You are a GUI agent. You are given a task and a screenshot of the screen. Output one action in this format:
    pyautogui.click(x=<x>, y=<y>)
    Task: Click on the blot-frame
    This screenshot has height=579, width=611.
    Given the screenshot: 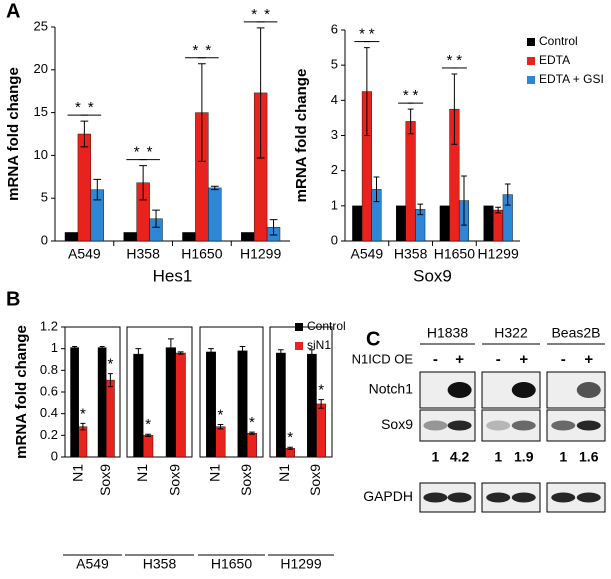 What is the action you would take?
    pyautogui.click(x=511, y=390)
    